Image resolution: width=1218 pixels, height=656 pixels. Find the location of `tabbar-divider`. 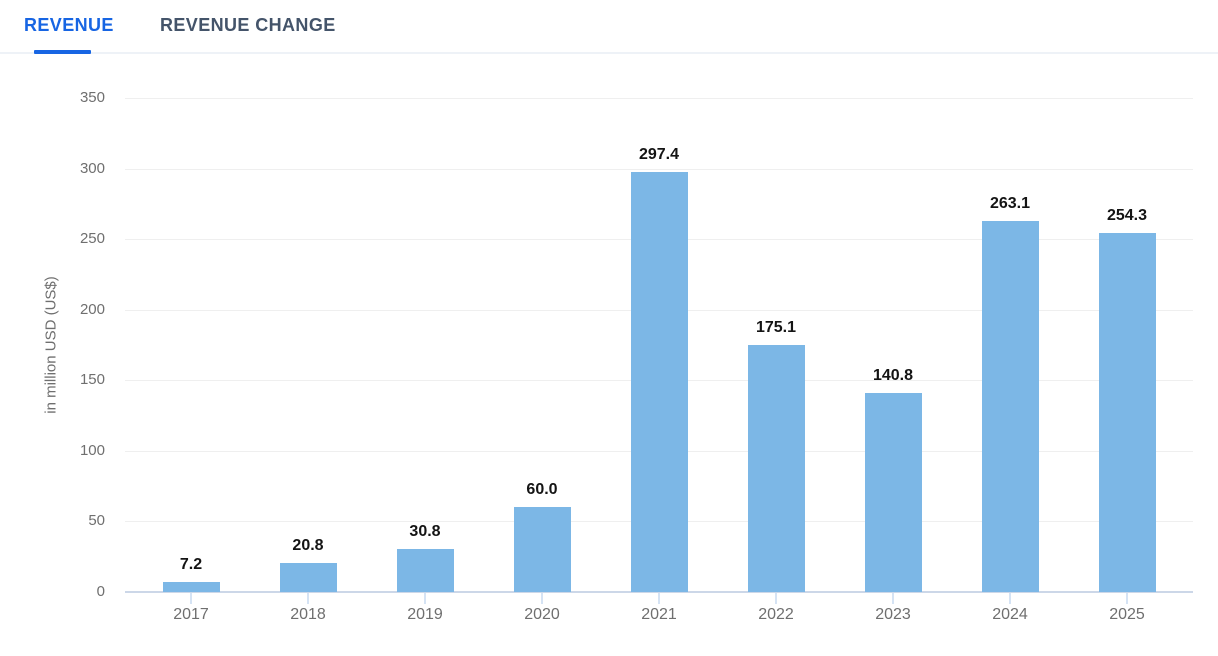

tabbar-divider is located at coordinates (609, 53).